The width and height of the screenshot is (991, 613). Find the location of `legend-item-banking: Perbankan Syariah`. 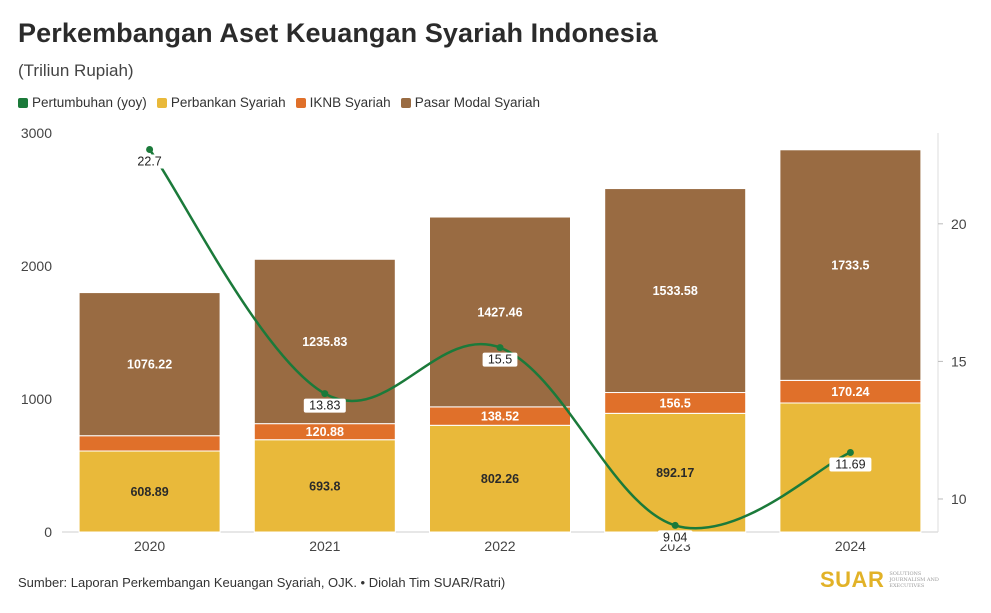

legend-item-banking: Perbankan Syariah is located at coordinates (221, 102).